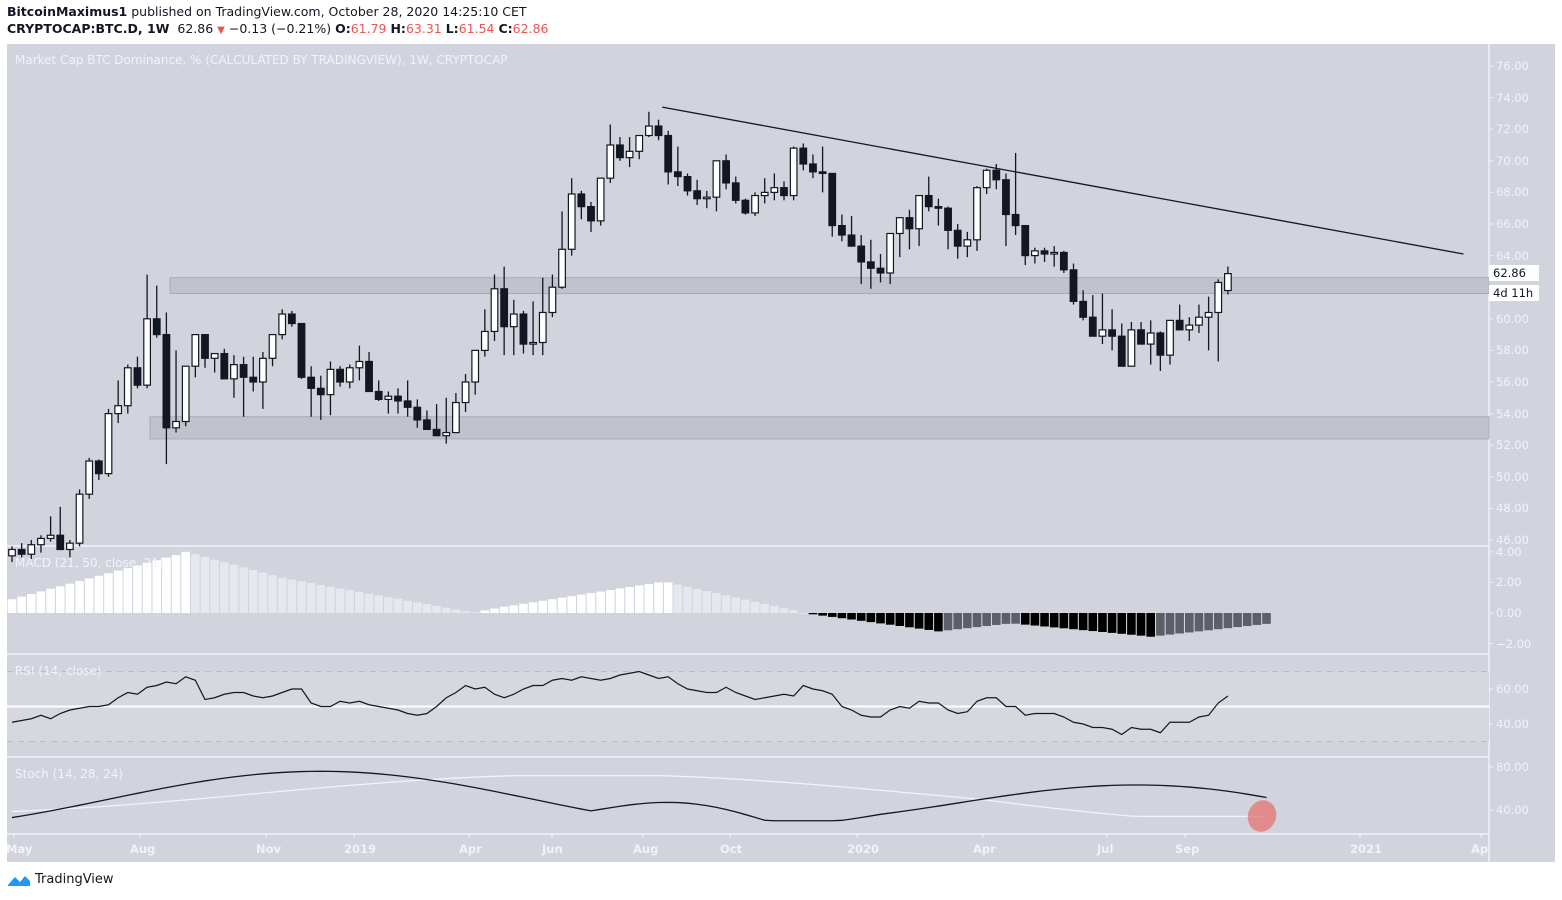 The height and width of the screenshot is (900, 1562). I want to click on y-tick-label: 68.00, so click(1512, 192).